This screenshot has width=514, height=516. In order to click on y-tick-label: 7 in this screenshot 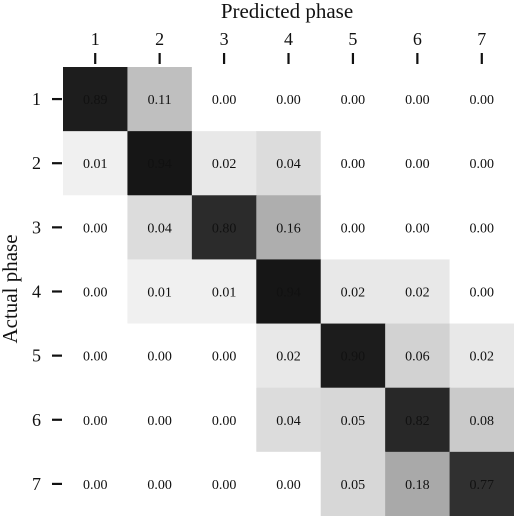, I will do `click(36, 484)`.